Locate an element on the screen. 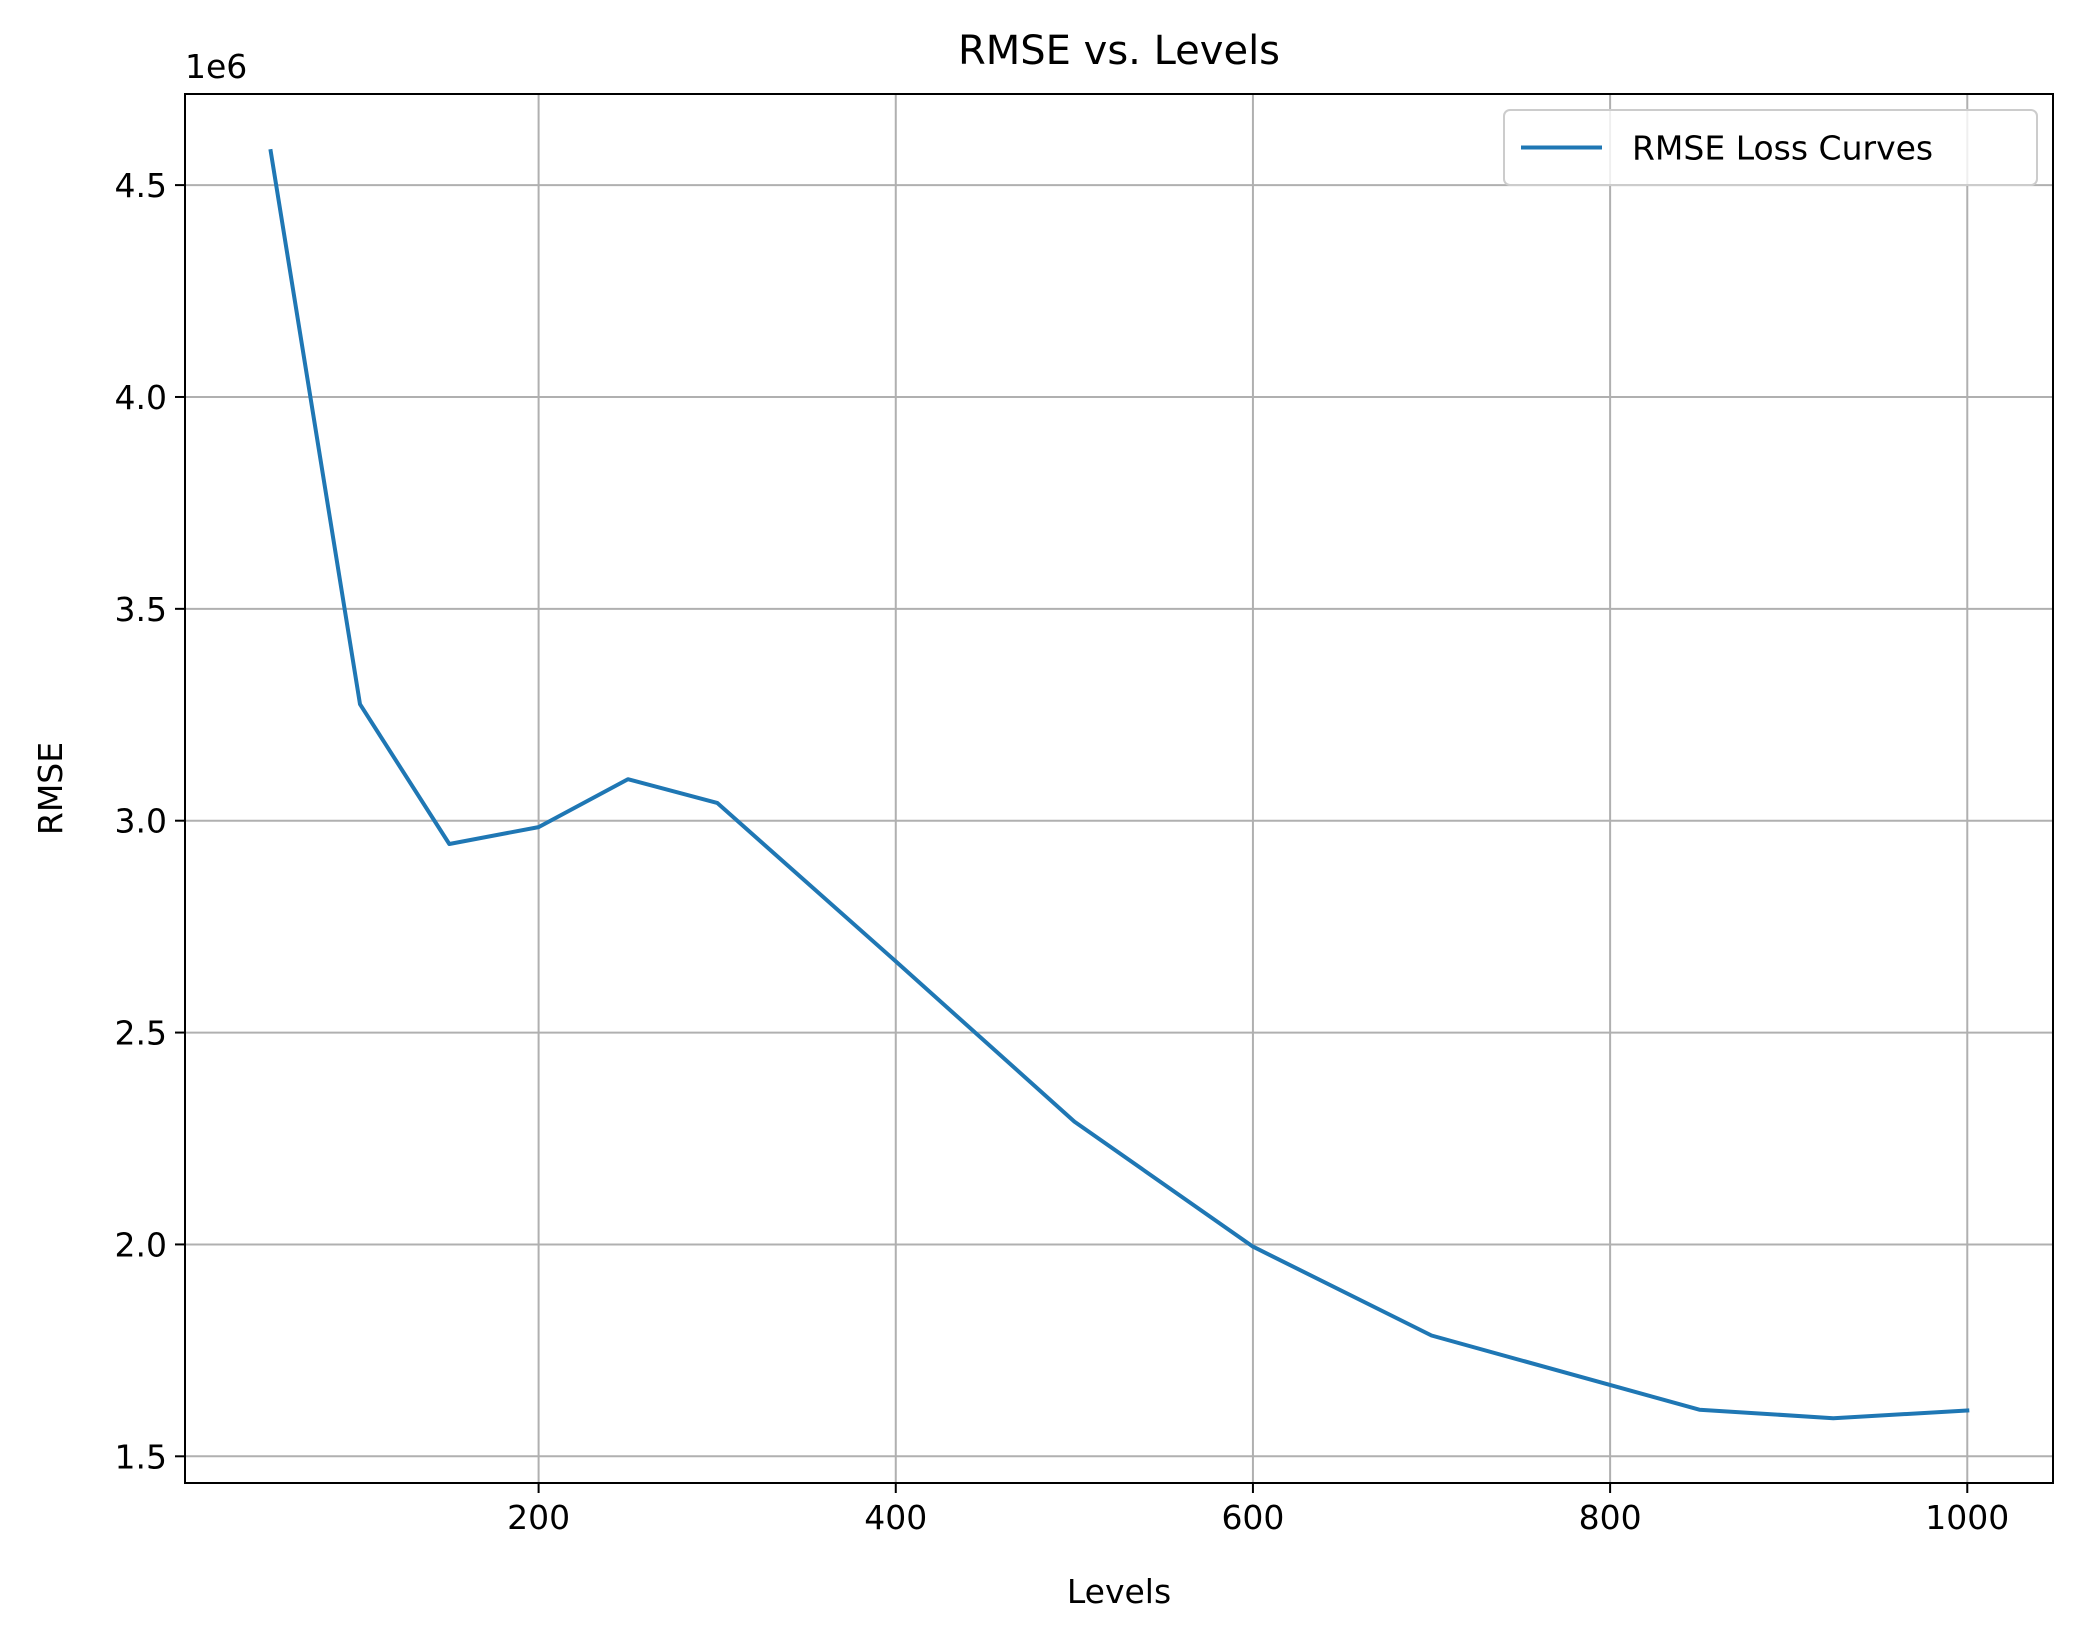 This screenshot has width=2074, height=1638. x-tick-label: 1000 is located at coordinates (1967, 1517).